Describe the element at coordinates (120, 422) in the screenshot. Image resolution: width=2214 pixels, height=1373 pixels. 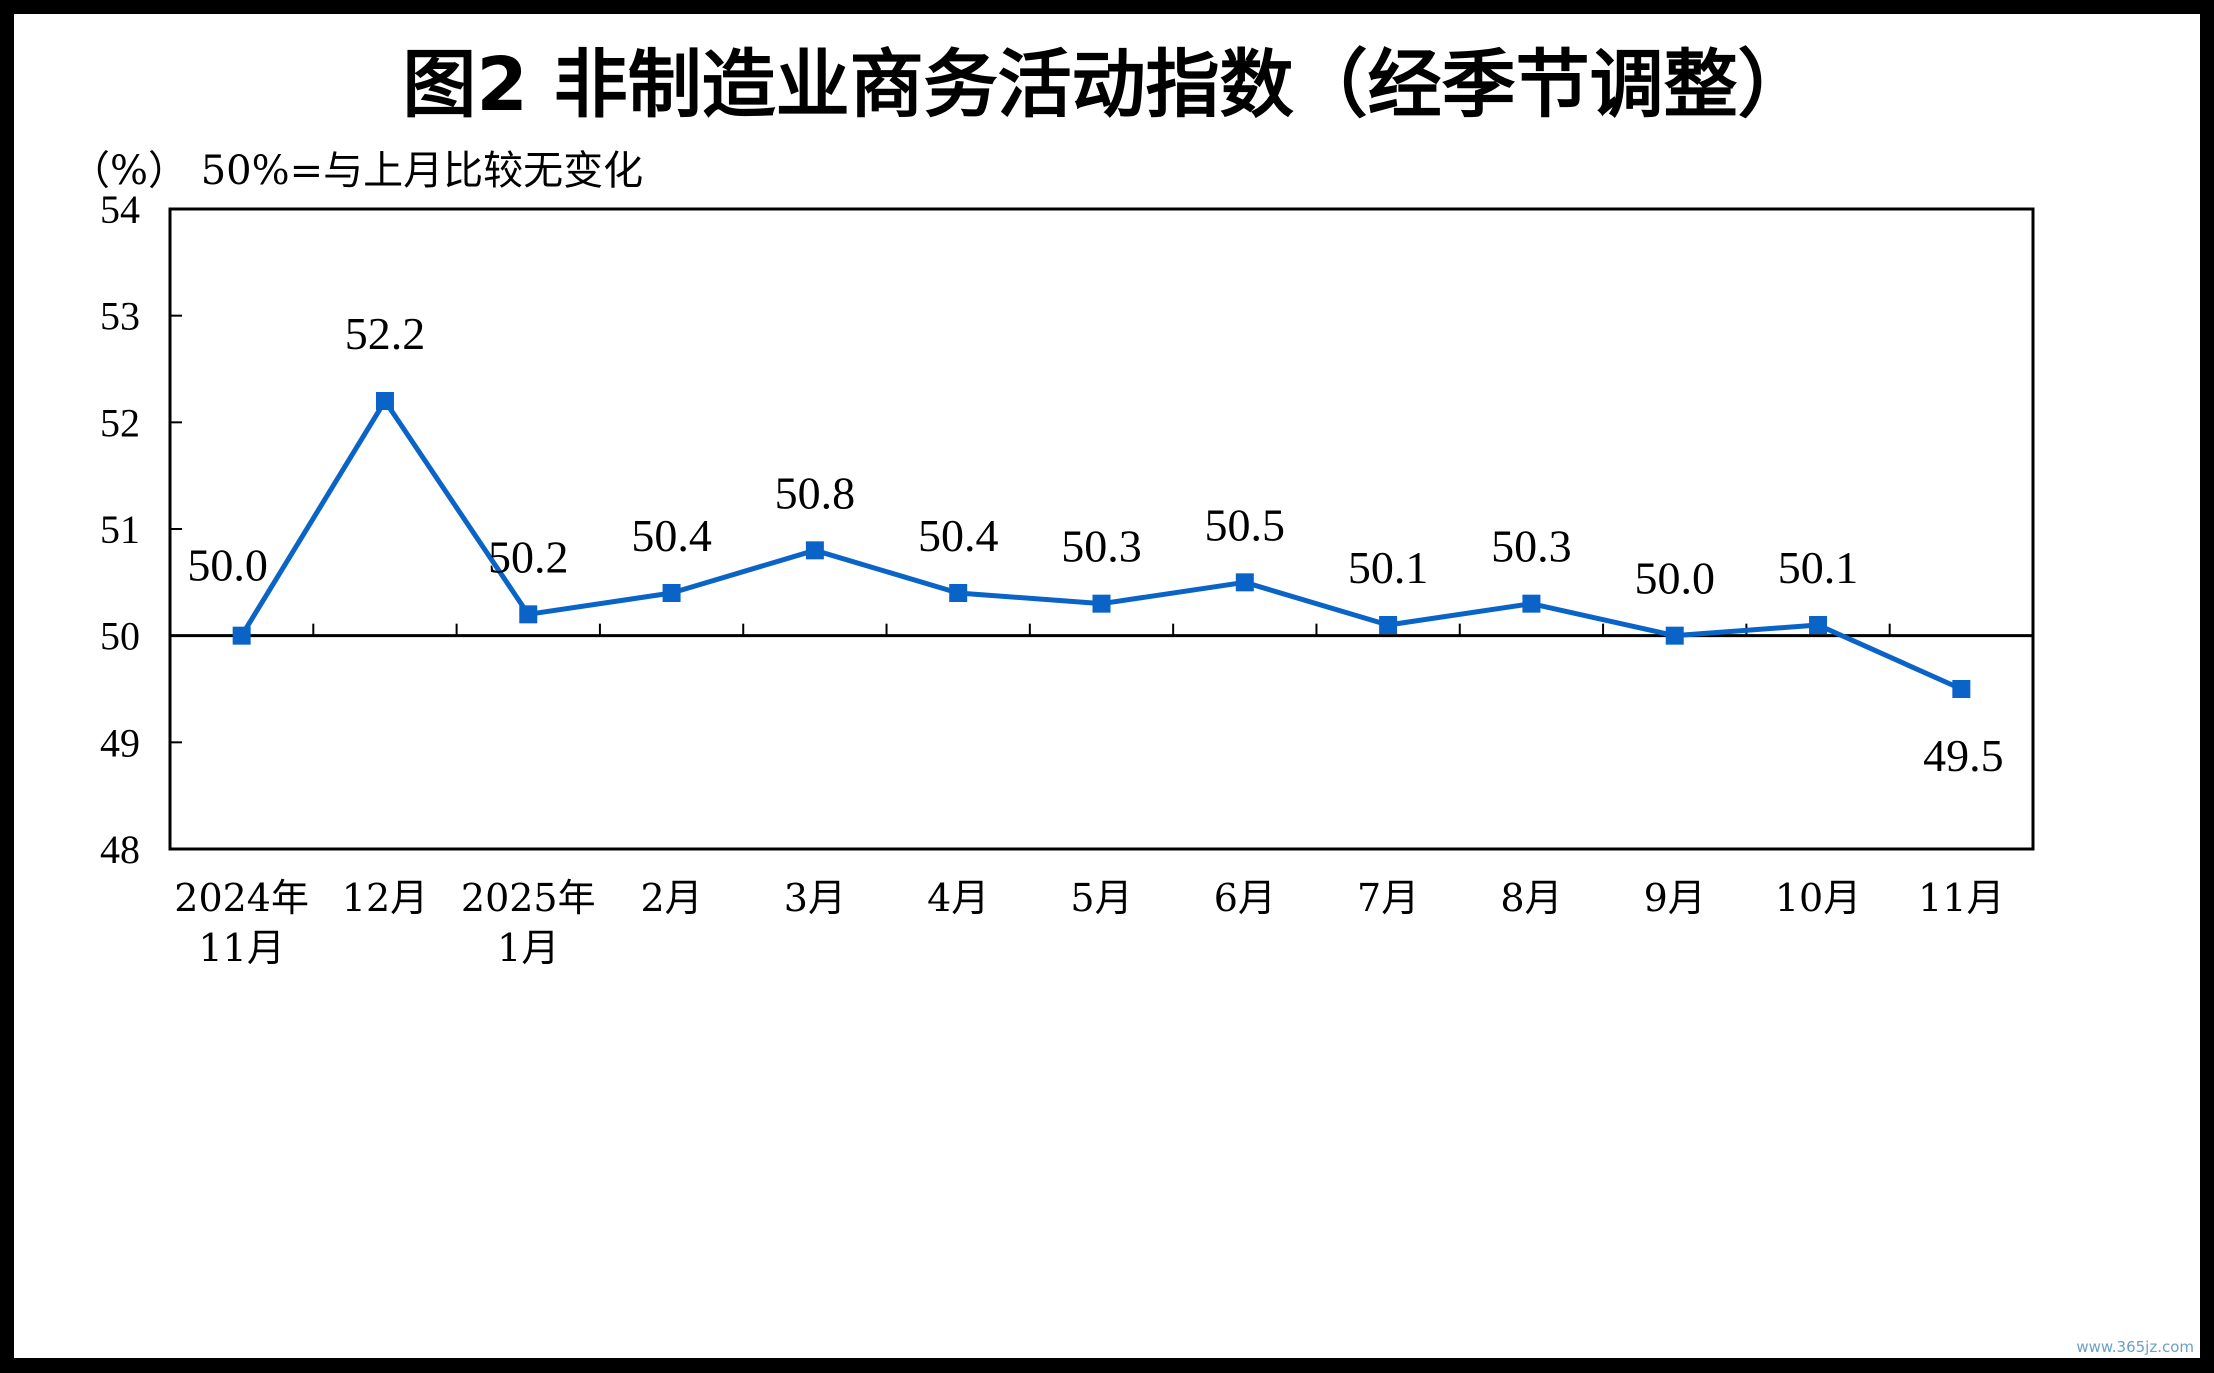
I see `y-tick-label: 52` at that location.